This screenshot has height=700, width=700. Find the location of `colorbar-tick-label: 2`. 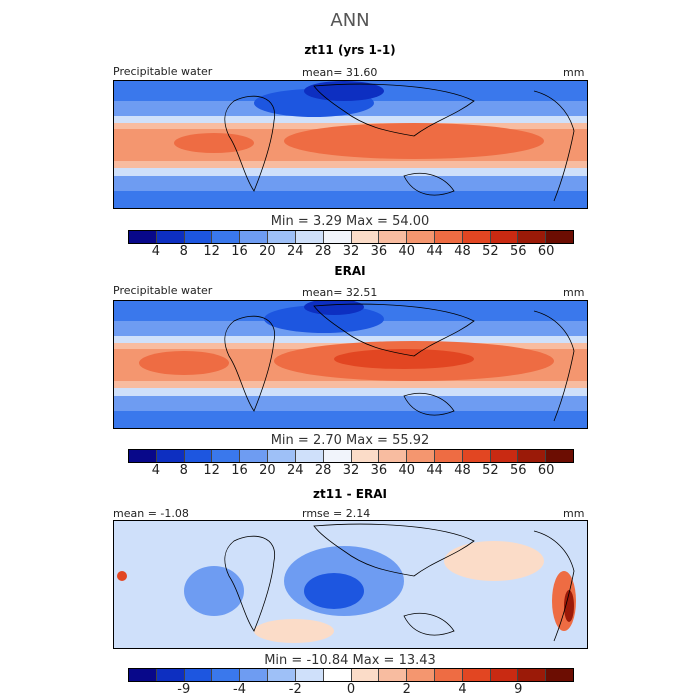

colorbar-tick-label: 2 is located at coordinates (406, 689).